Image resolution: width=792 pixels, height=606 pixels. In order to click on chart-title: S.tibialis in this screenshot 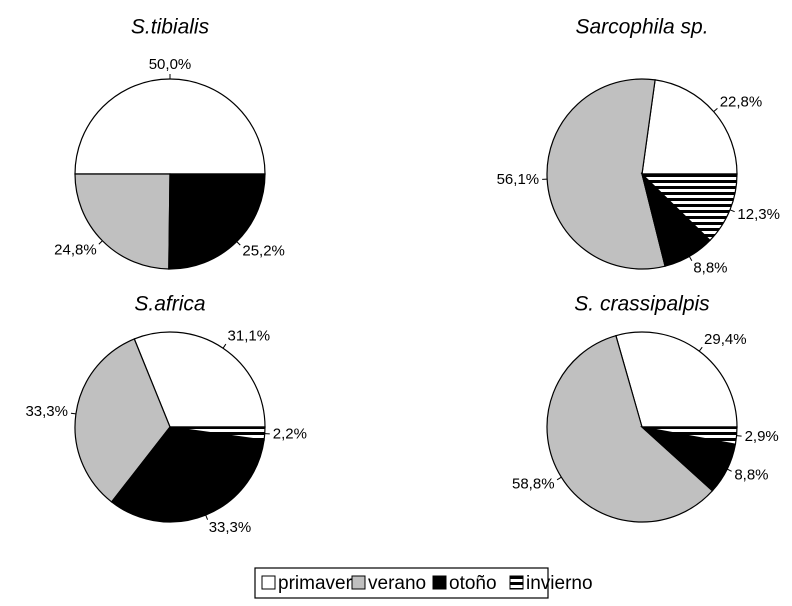, I will do `click(170, 27)`.